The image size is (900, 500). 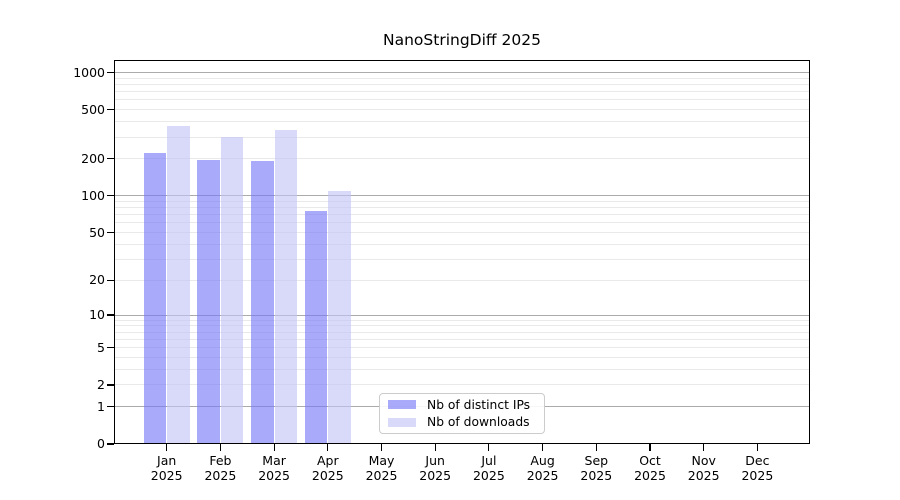 I want to click on y-tick-label: 100, so click(x=93, y=195).